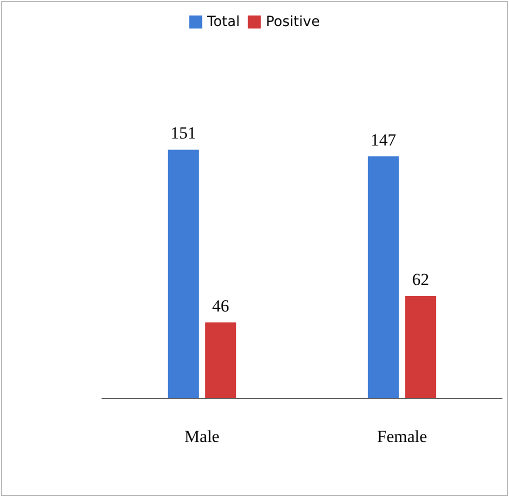  What do you see at coordinates (383, 140) in the screenshot?
I see `data-label: 147` at bounding box center [383, 140].